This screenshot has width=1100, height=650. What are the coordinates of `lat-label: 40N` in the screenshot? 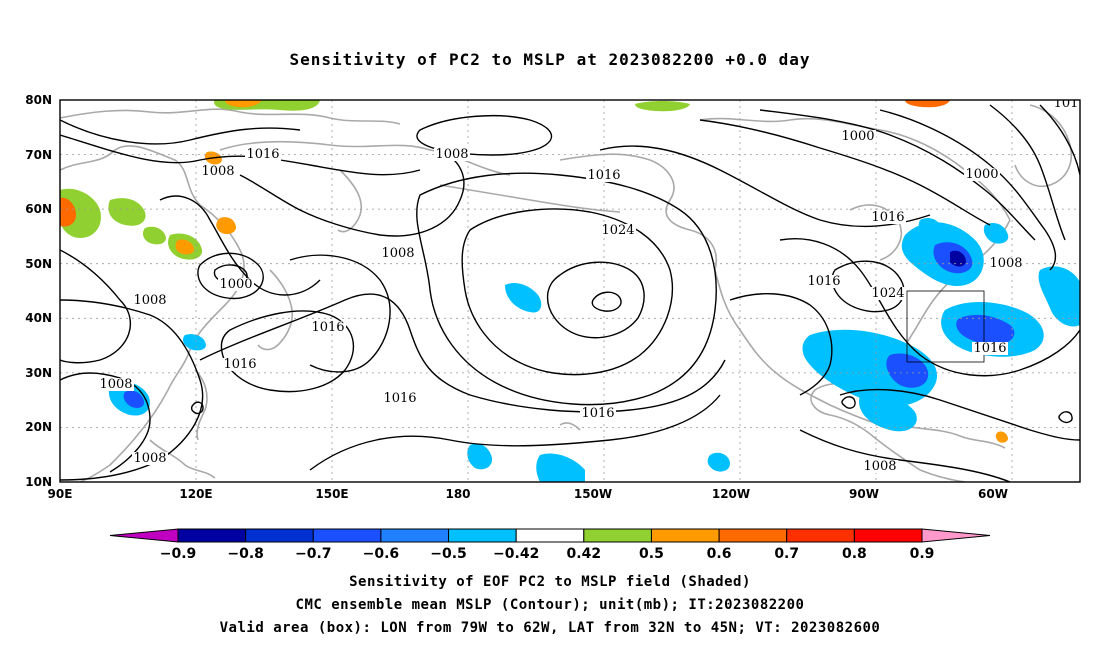 It's located at (38, 318).